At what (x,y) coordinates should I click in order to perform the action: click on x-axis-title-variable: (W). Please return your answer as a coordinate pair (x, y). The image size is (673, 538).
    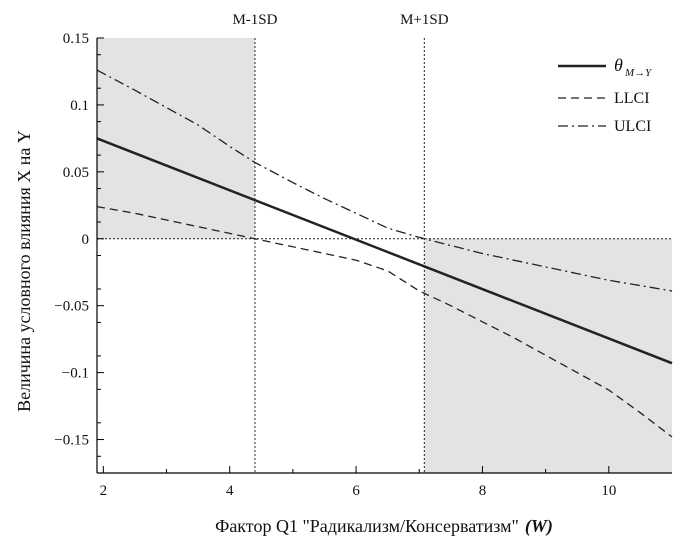
    Looking at the image, I should click on (539, 526).